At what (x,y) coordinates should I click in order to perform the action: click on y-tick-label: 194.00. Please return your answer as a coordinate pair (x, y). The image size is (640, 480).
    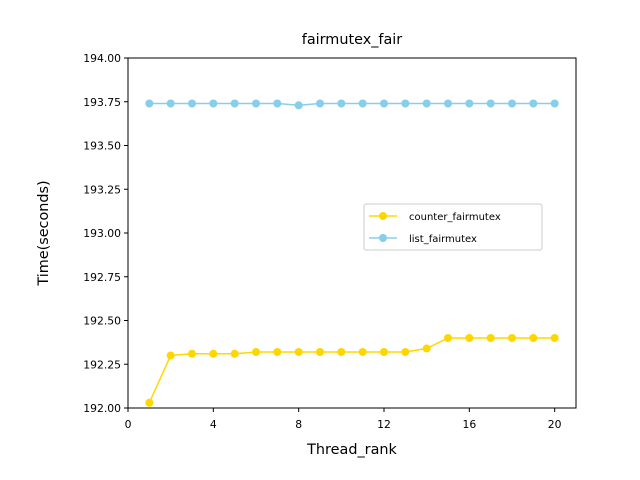
    Looking at the image, I should click on (102, 58).